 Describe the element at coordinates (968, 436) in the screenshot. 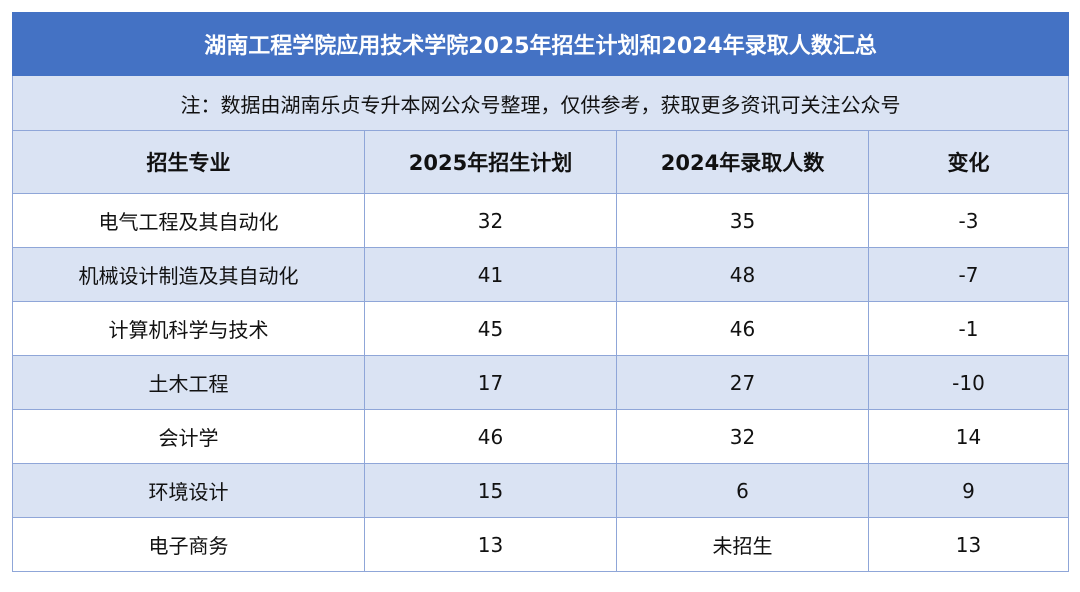

I see `cell-change: 14` at that location.